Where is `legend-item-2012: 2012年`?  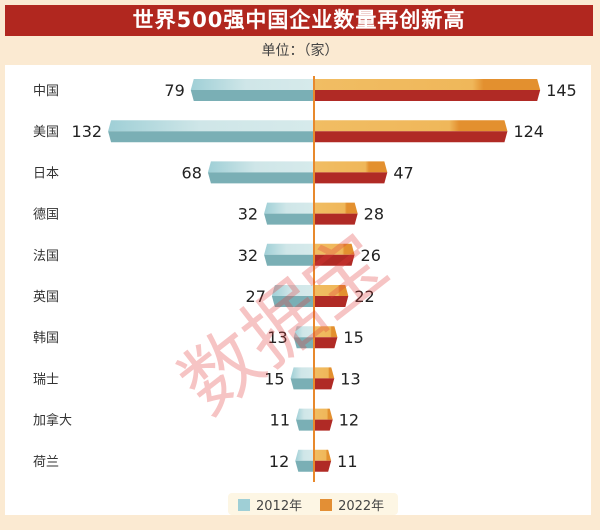 legend-item-2012: 2012年 is located at coordinates (270, 504).